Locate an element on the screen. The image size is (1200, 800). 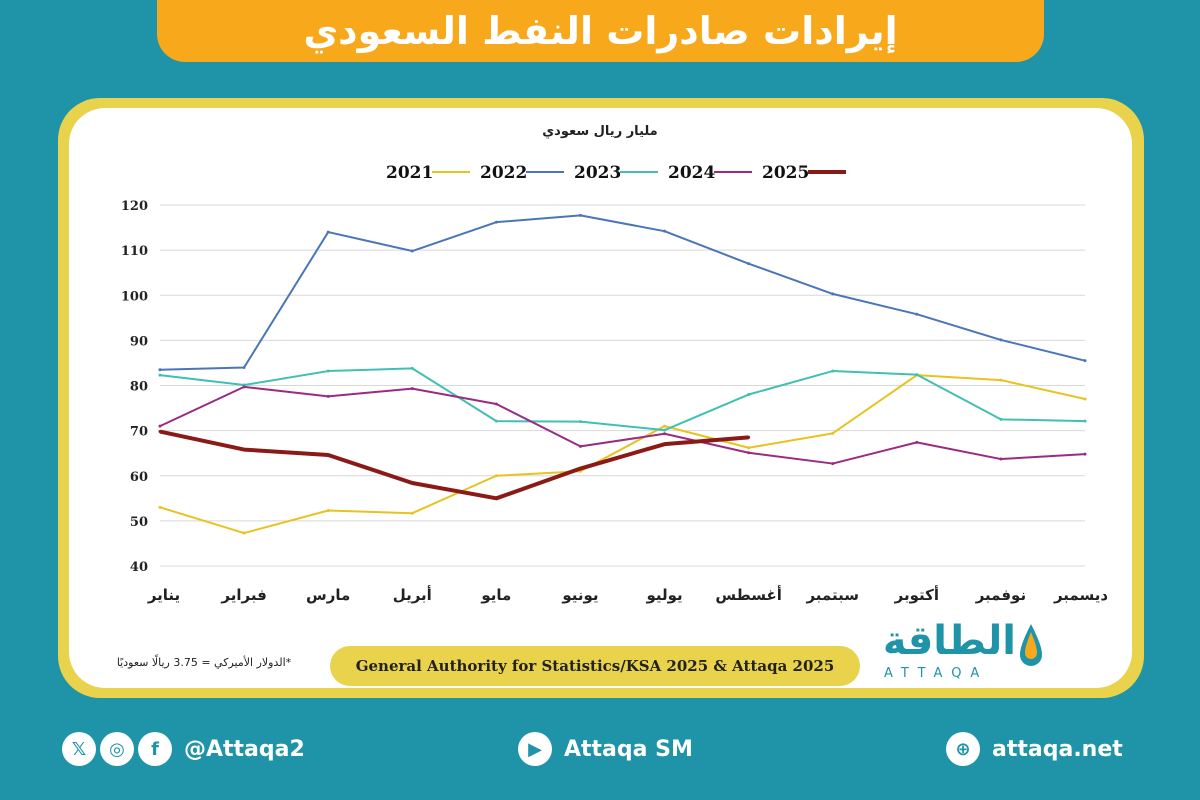
x-icon: 𝕏 is located at coordinates (79, 749).